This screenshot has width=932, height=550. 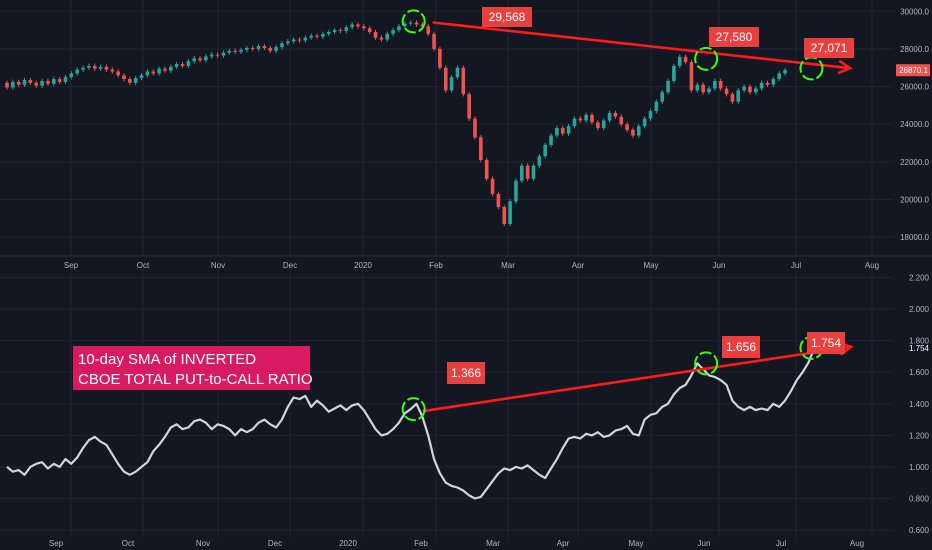 I want to click on ratio-highlight-circle, so click(x=413, y=409).